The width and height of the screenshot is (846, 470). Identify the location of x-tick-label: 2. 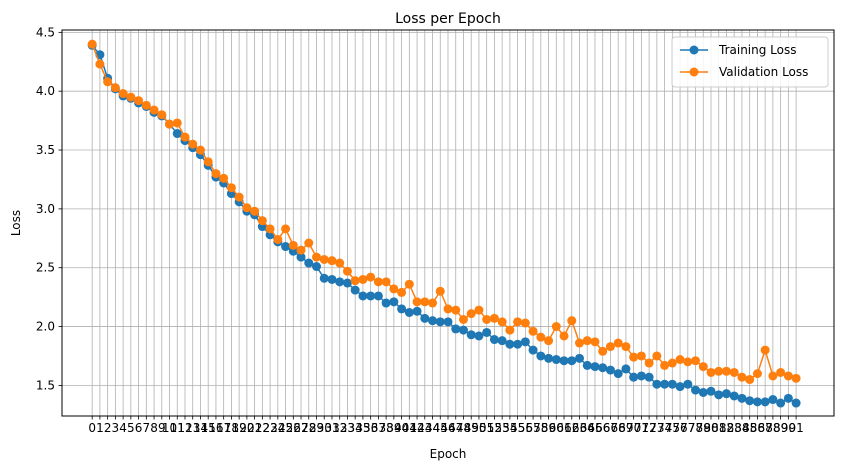
(108, 428).